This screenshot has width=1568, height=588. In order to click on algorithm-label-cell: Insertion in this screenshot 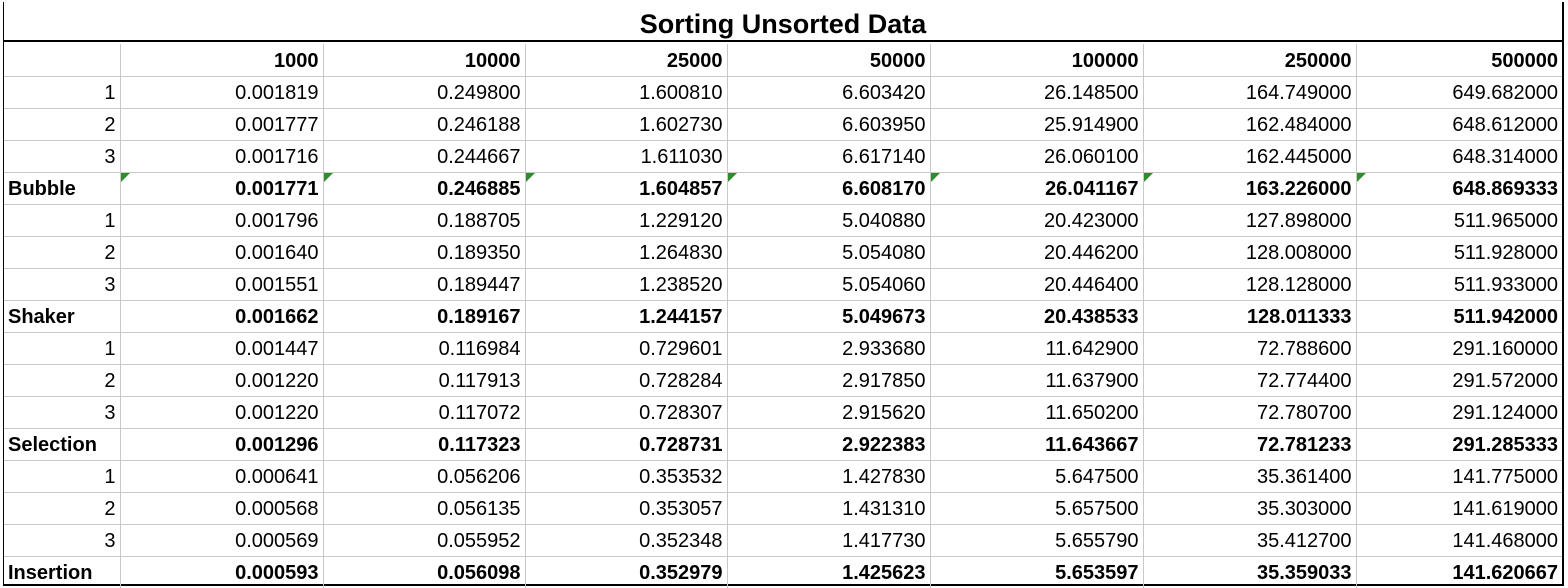, I will do `click(62, 572)`.